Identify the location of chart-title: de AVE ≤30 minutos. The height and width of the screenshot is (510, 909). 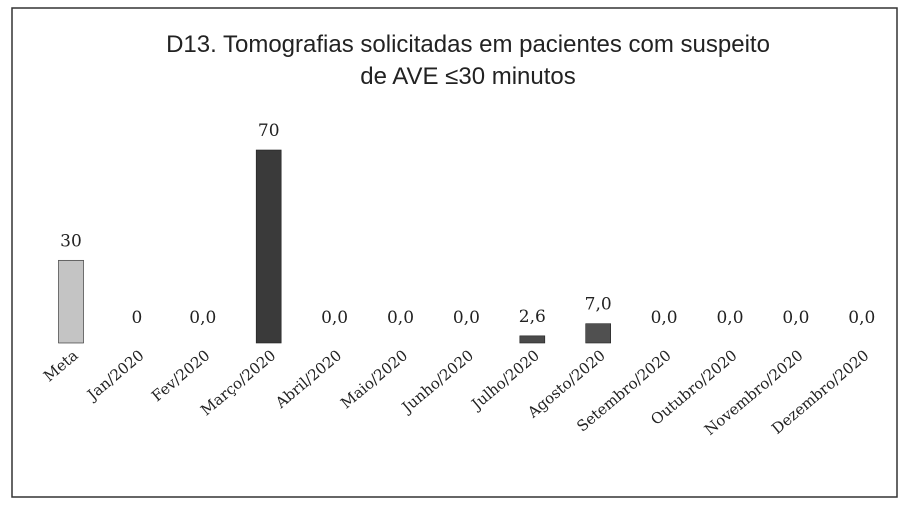
(468, 76).